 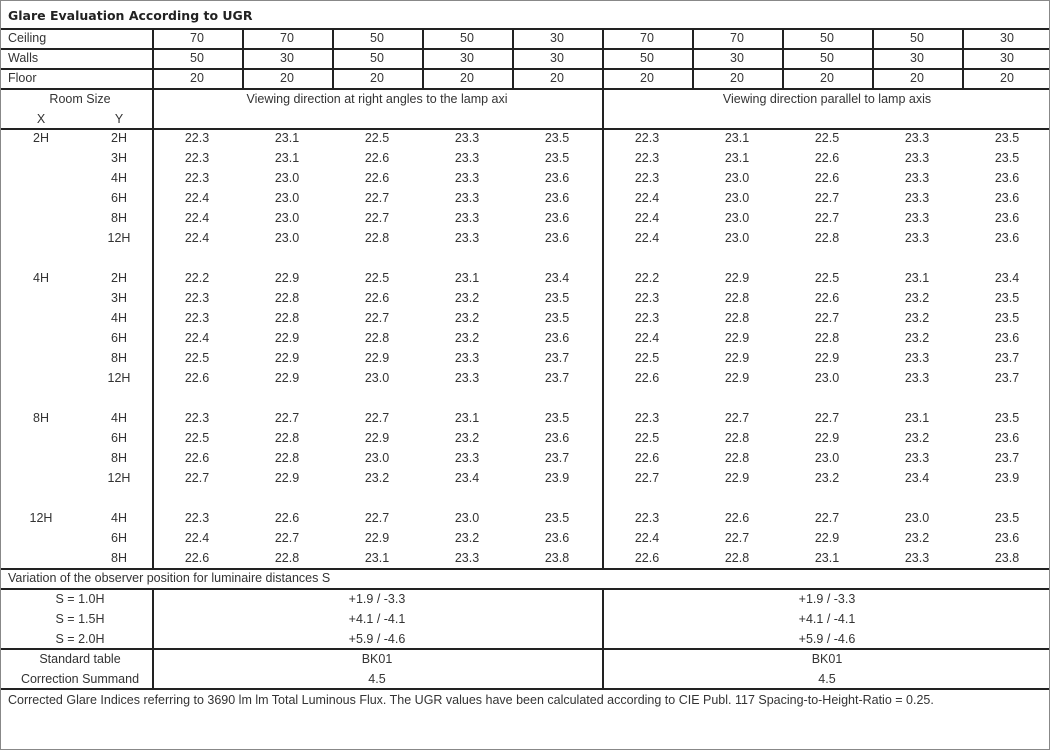 What do you see at coordinates (827, 619) in the screenshot?
I see `variation-parallel: +4.1 / -4.1` at bounding box center [827, 619].